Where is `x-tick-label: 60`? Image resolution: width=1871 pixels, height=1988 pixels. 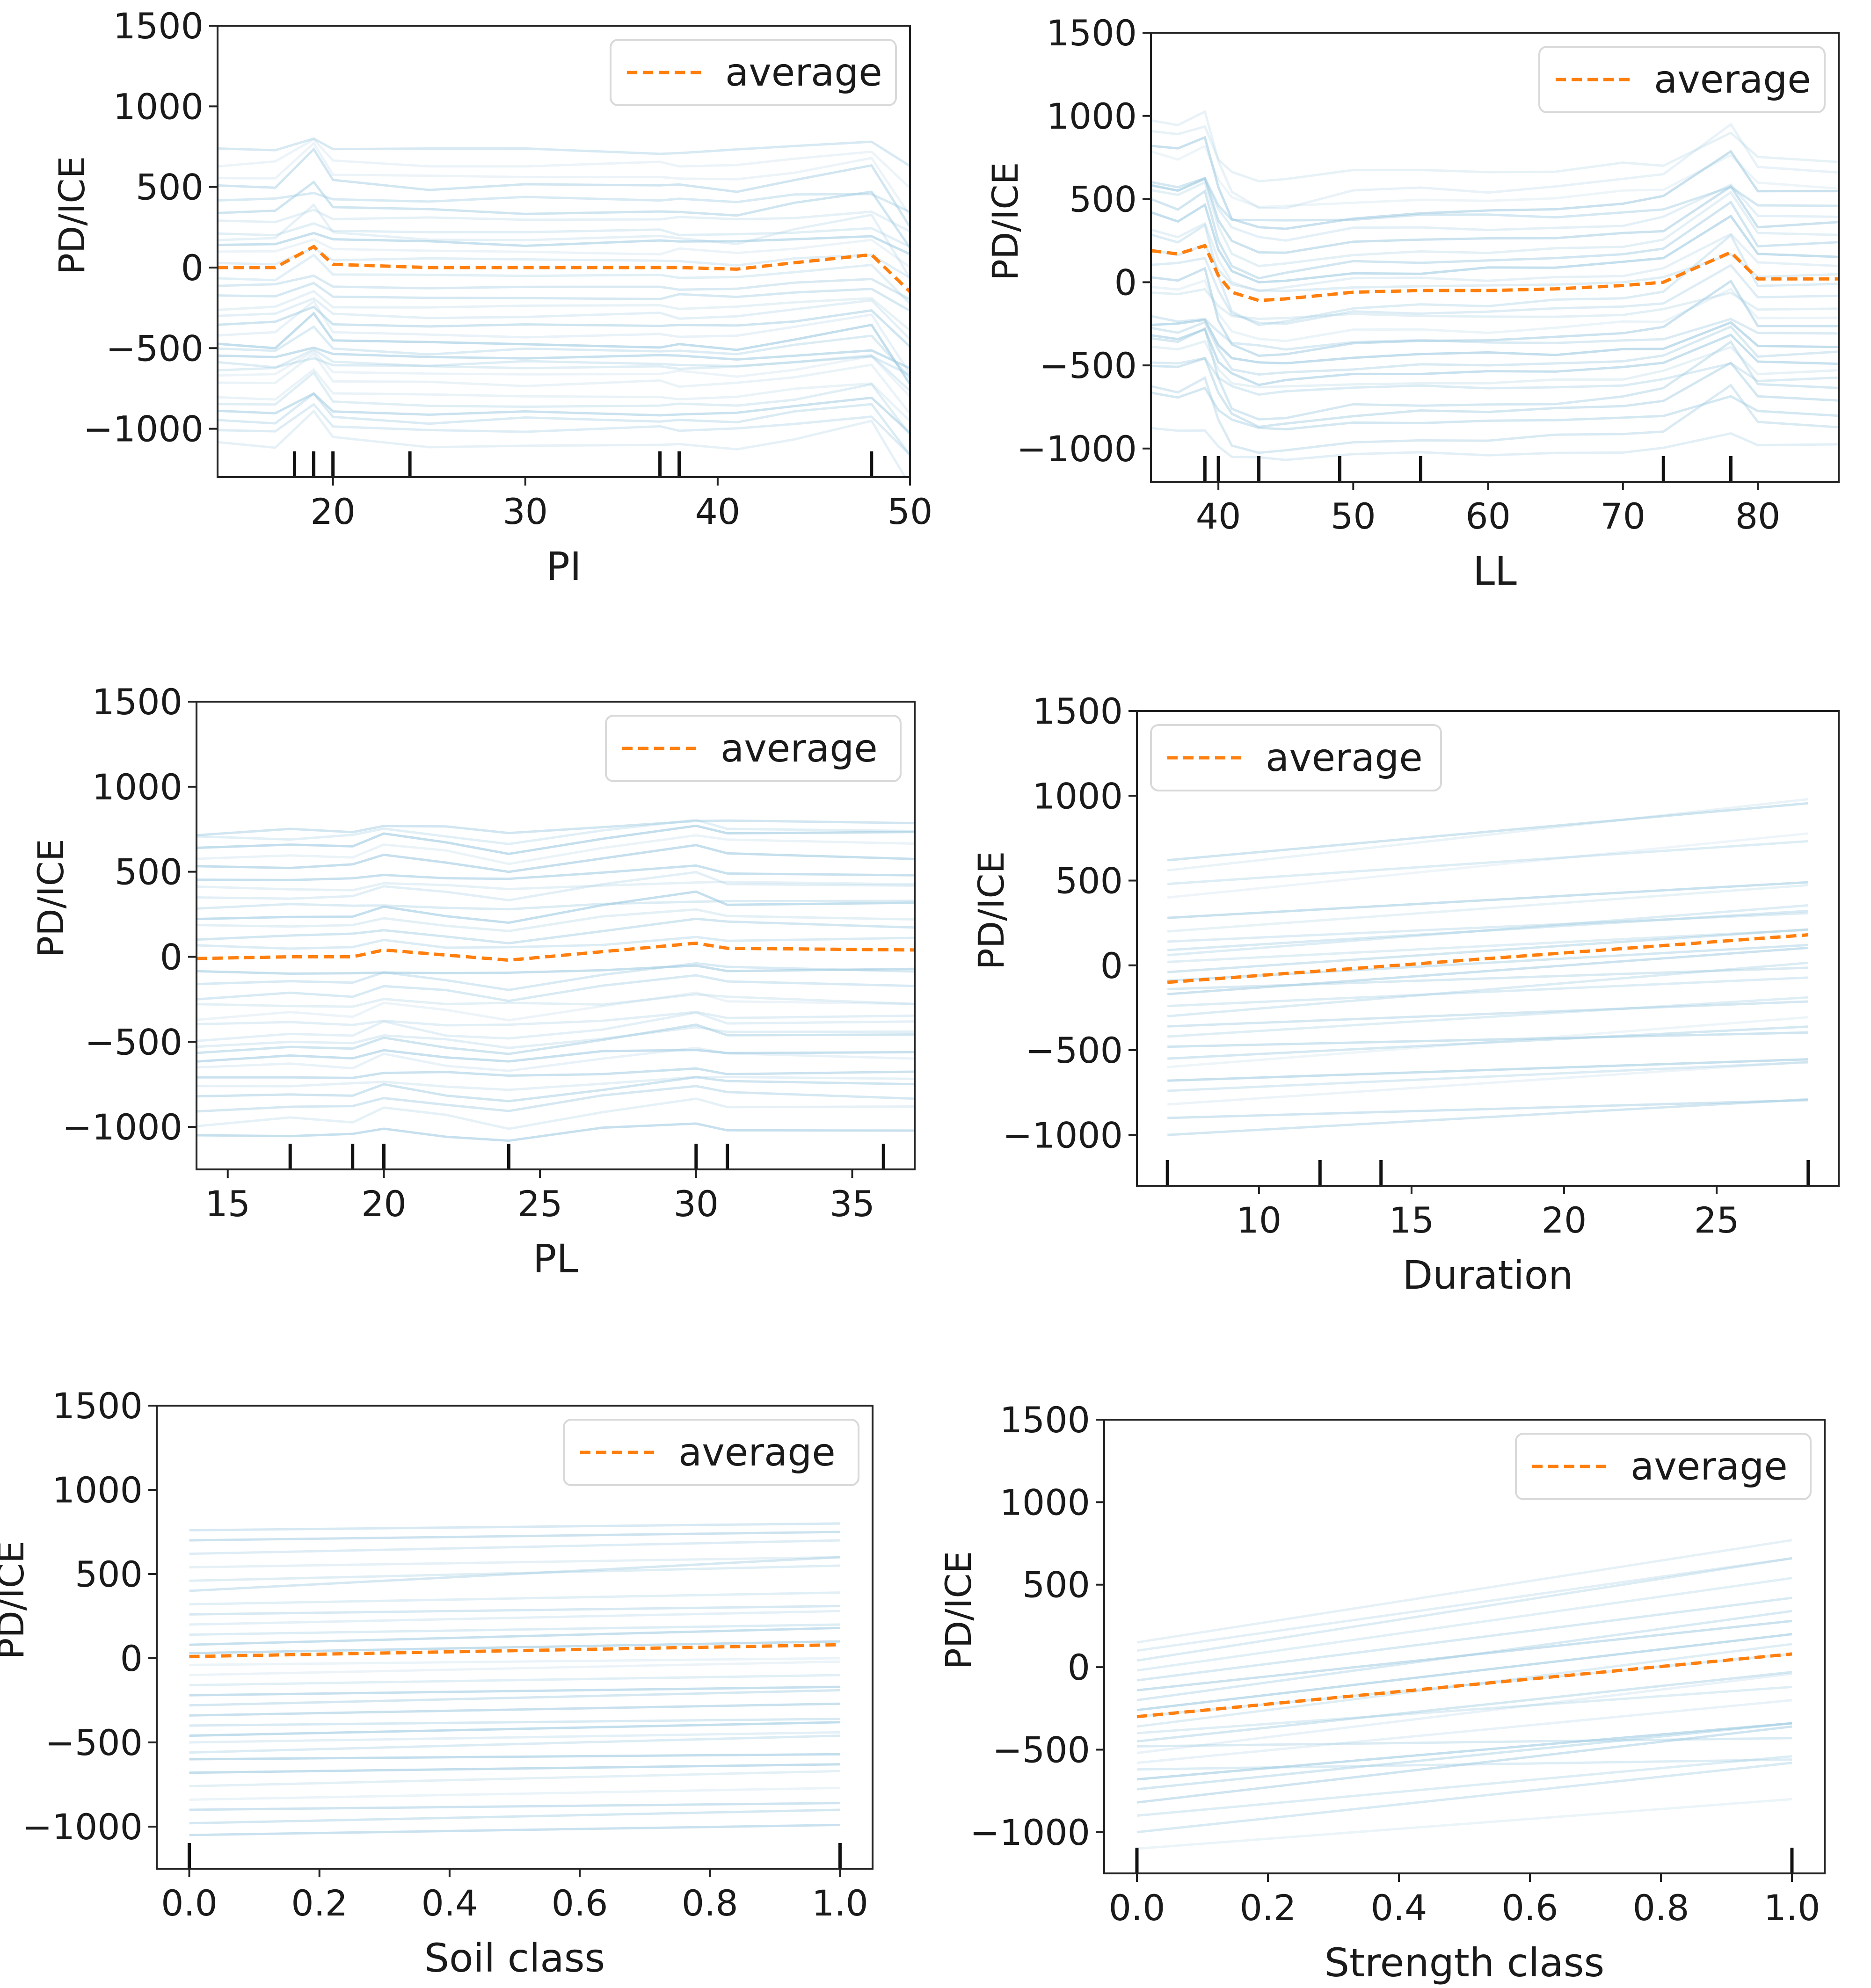 x-tick-label: 60 is located at coordinates (1488, 516).